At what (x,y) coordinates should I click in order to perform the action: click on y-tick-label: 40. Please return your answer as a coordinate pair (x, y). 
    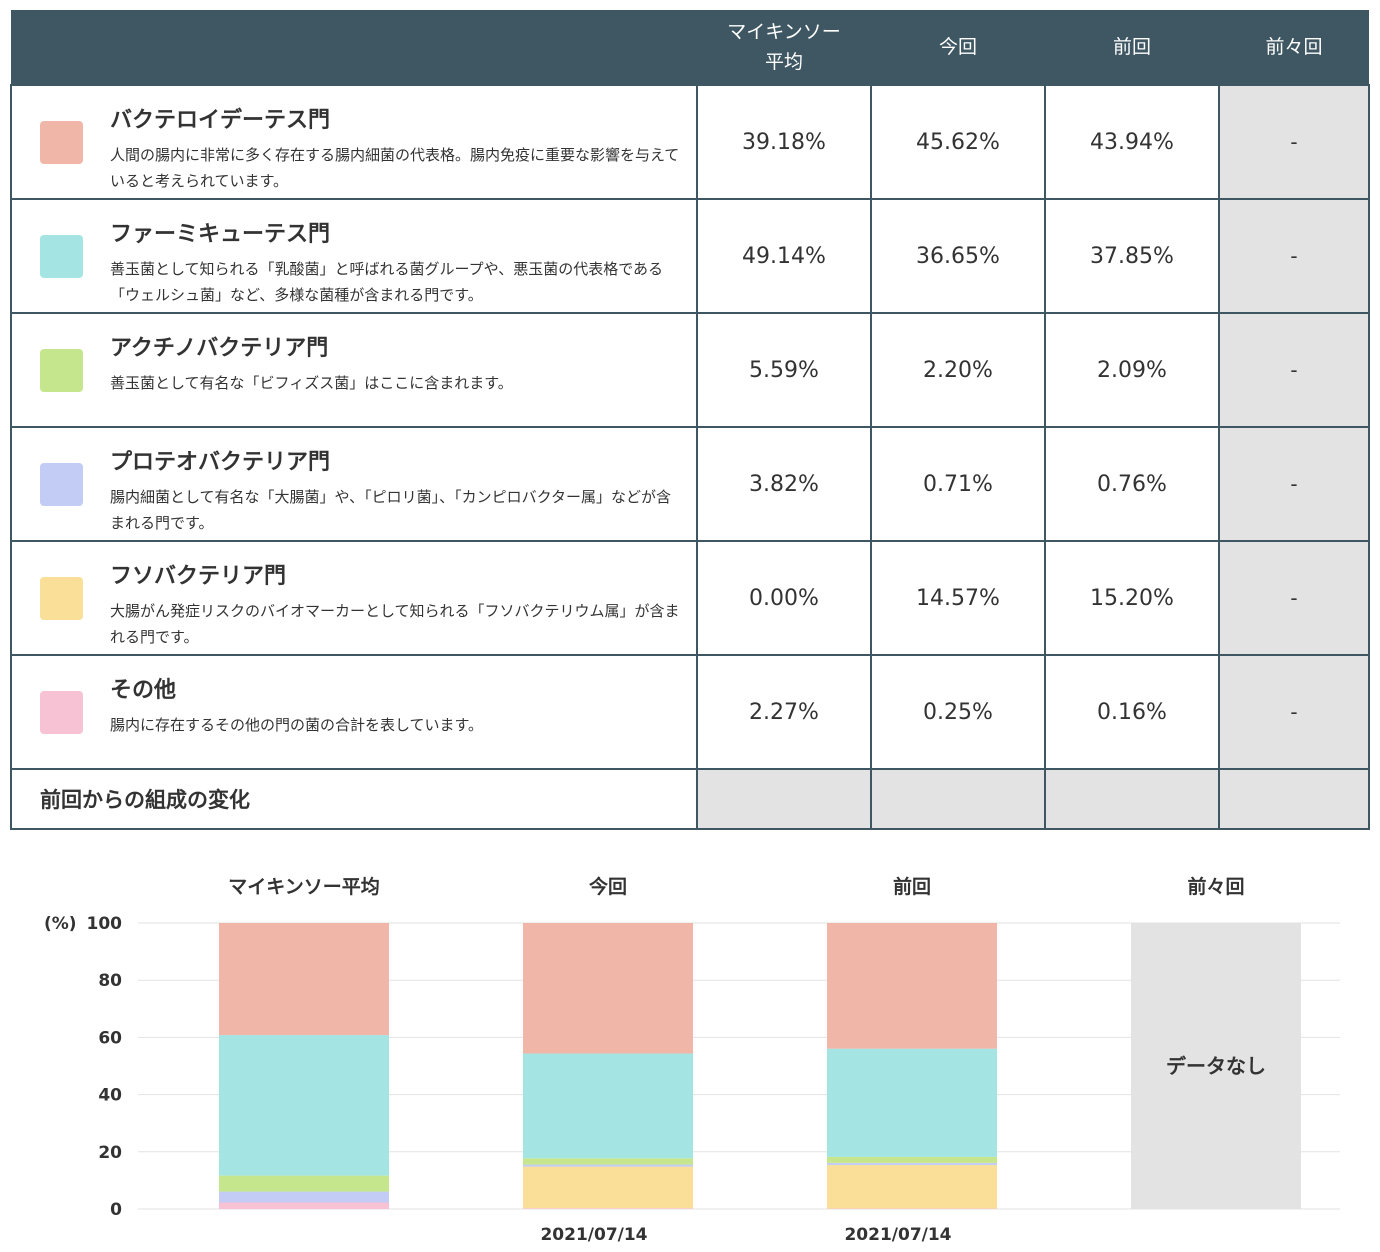
    Looking at the image, I should click on (110, 1096).